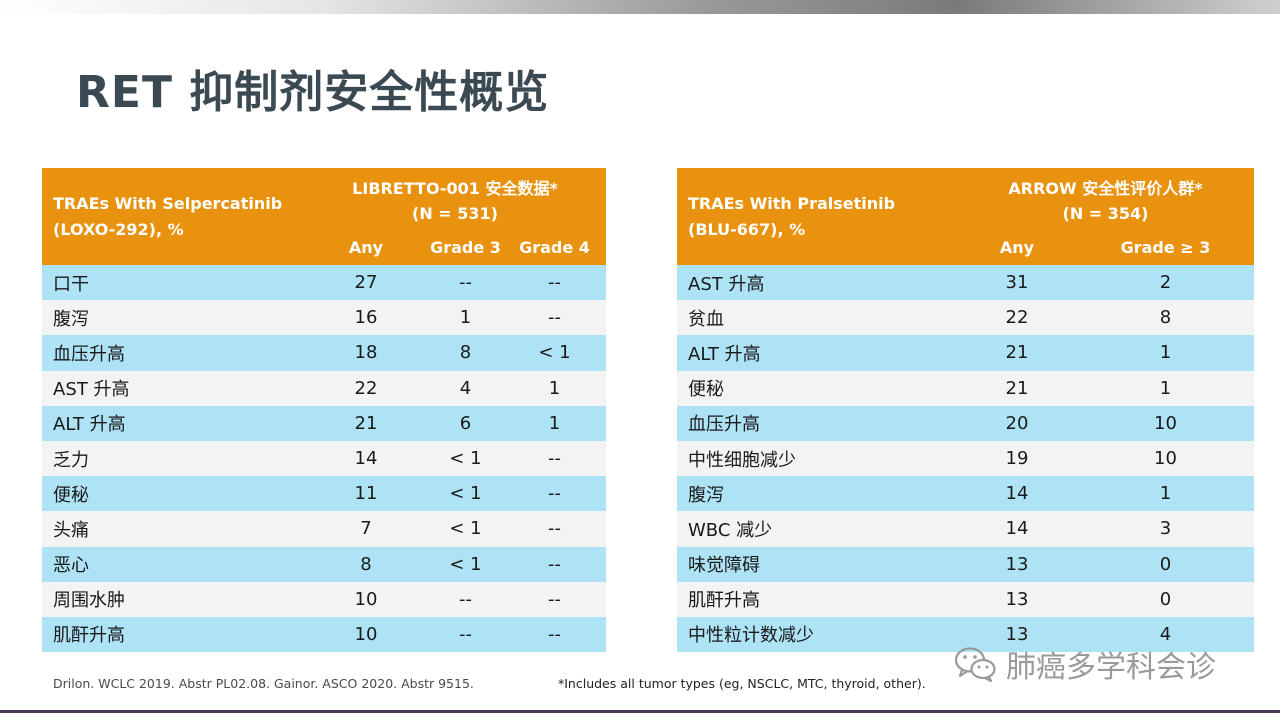 The width and height of the screenshot is (1280, 720). What do you see at coordinates (1165, 529) in the screenshot?
I see `cell-value: 3` at bounding box center [1165, 529].